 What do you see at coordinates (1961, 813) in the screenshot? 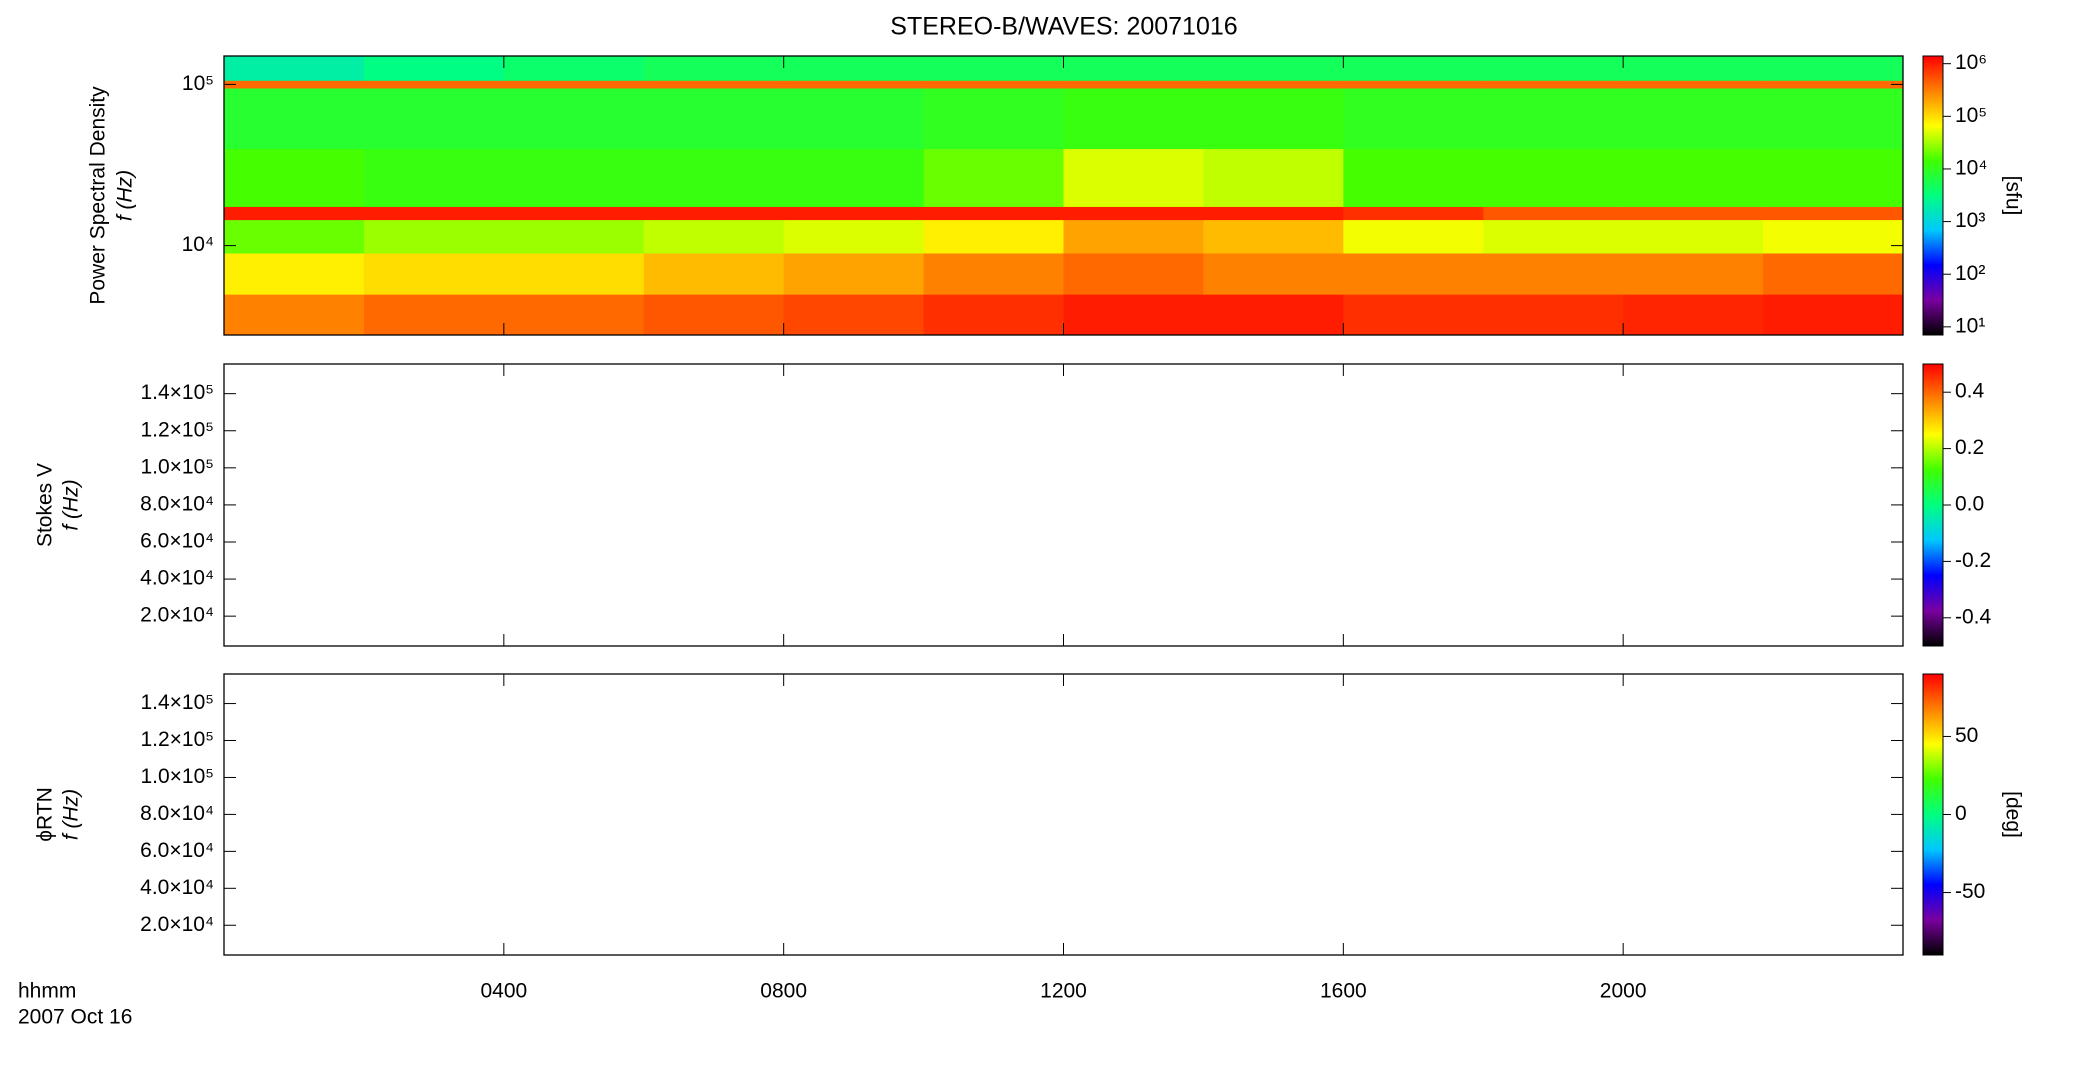
I see `colorbar-tick-label: 0` at bounding box center [1961, 813].